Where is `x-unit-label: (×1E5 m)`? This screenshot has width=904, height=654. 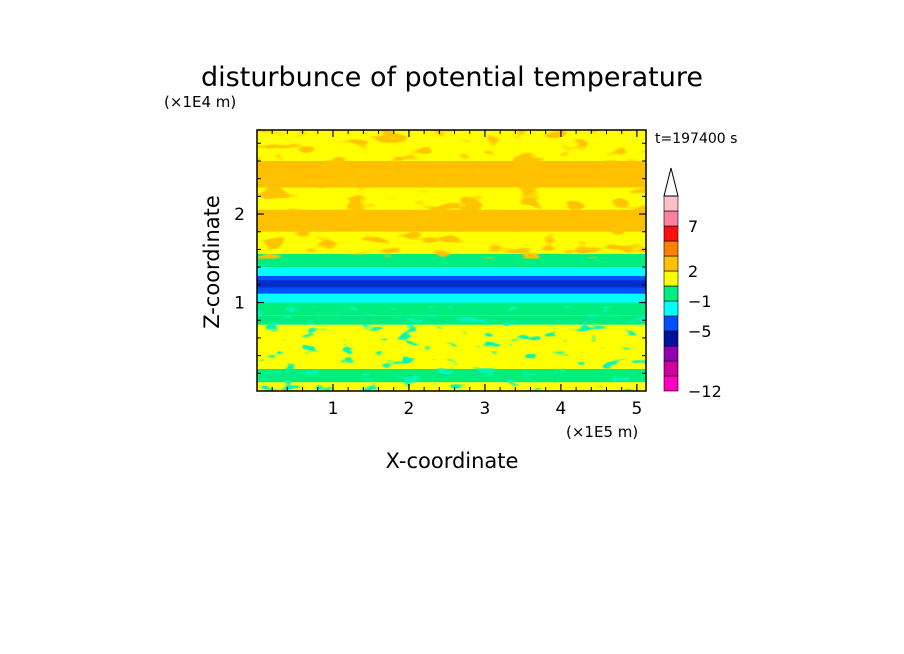
x-unit-label: (×1E5 m) is located at coordinates (602, 432).